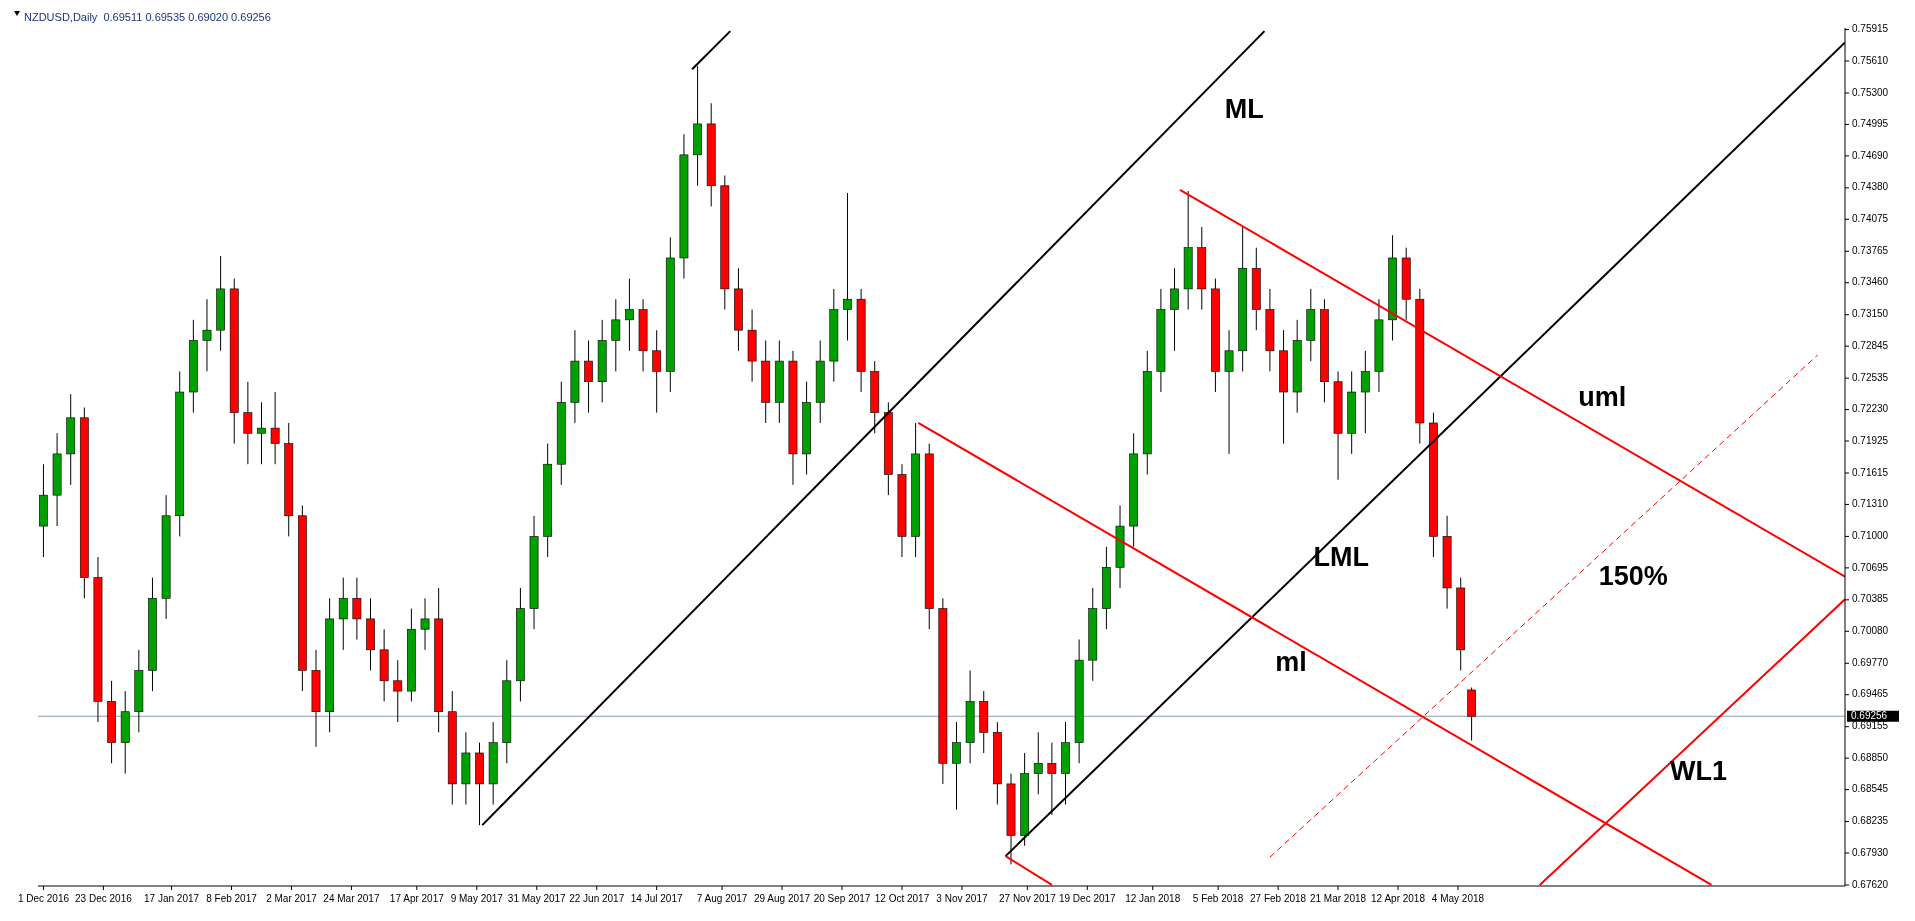 The height and width of the screenshot is (921, 1915). Describe the element at coordinates (1870, 662) in the screenshot. I see `y-tick-label: 0.69770` at that location.